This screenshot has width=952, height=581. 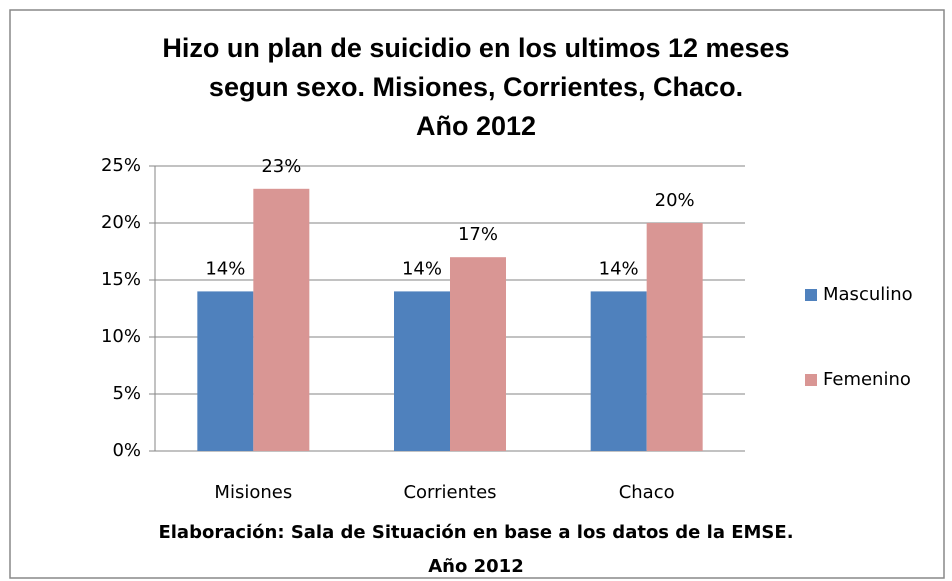 I want to click on y-tick-label: 5%, so click(x=126, y=393).